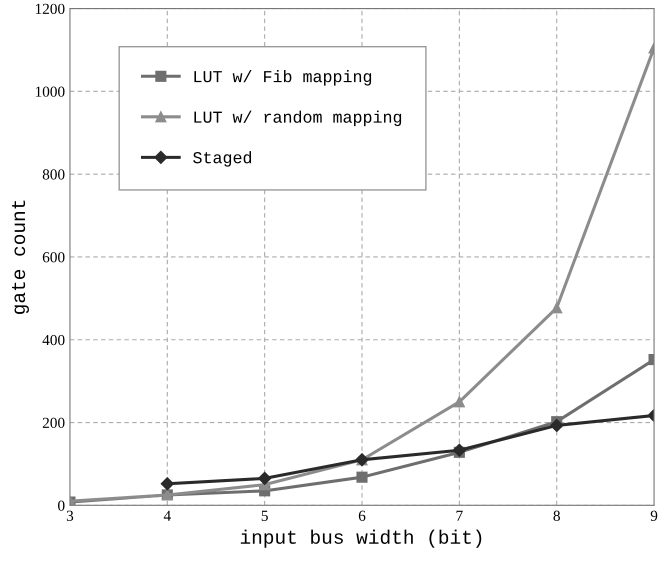 Image resolution: width=660 pixels, height=571 pixels. What do you see at coordinates (459, 515) in the screenshot?
I see `x-tick-label: 7` at bounding box center [459, 515].